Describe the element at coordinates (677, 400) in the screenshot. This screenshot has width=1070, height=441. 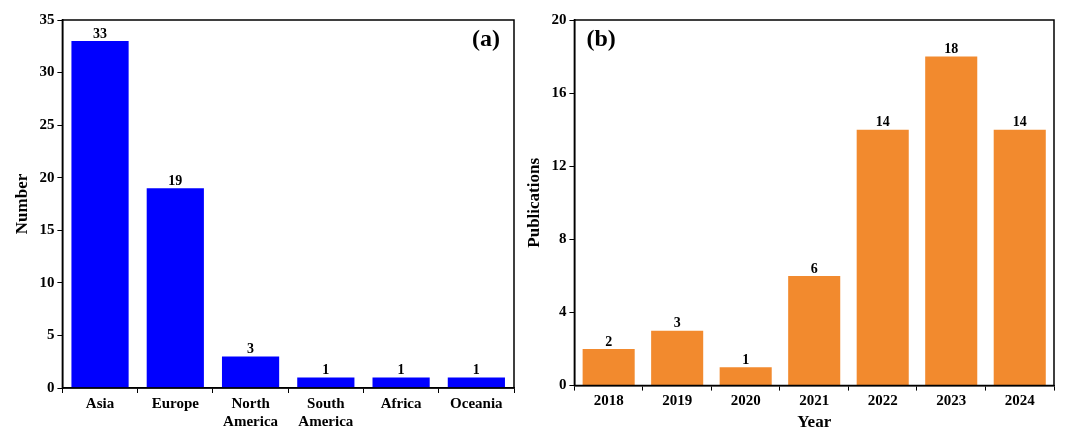
I see `x-tick-label: 2019` at that location.